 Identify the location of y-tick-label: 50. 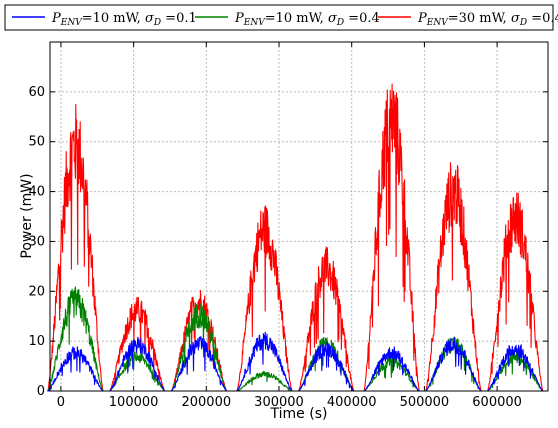
(36, 142).